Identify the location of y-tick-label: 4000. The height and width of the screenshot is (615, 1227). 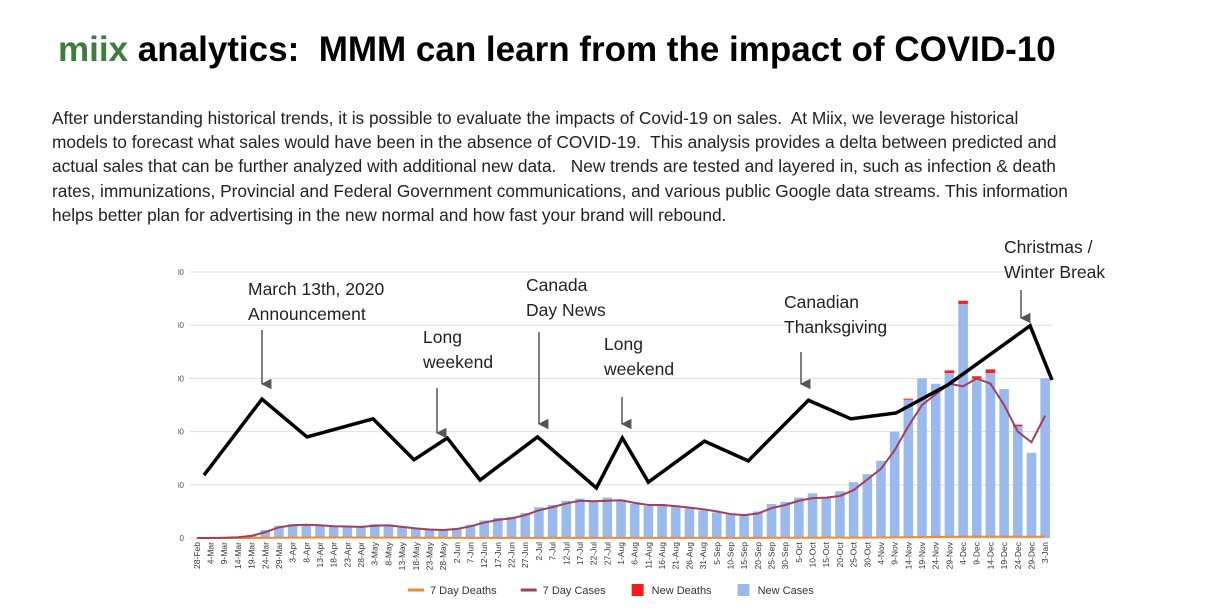
(175, 325).